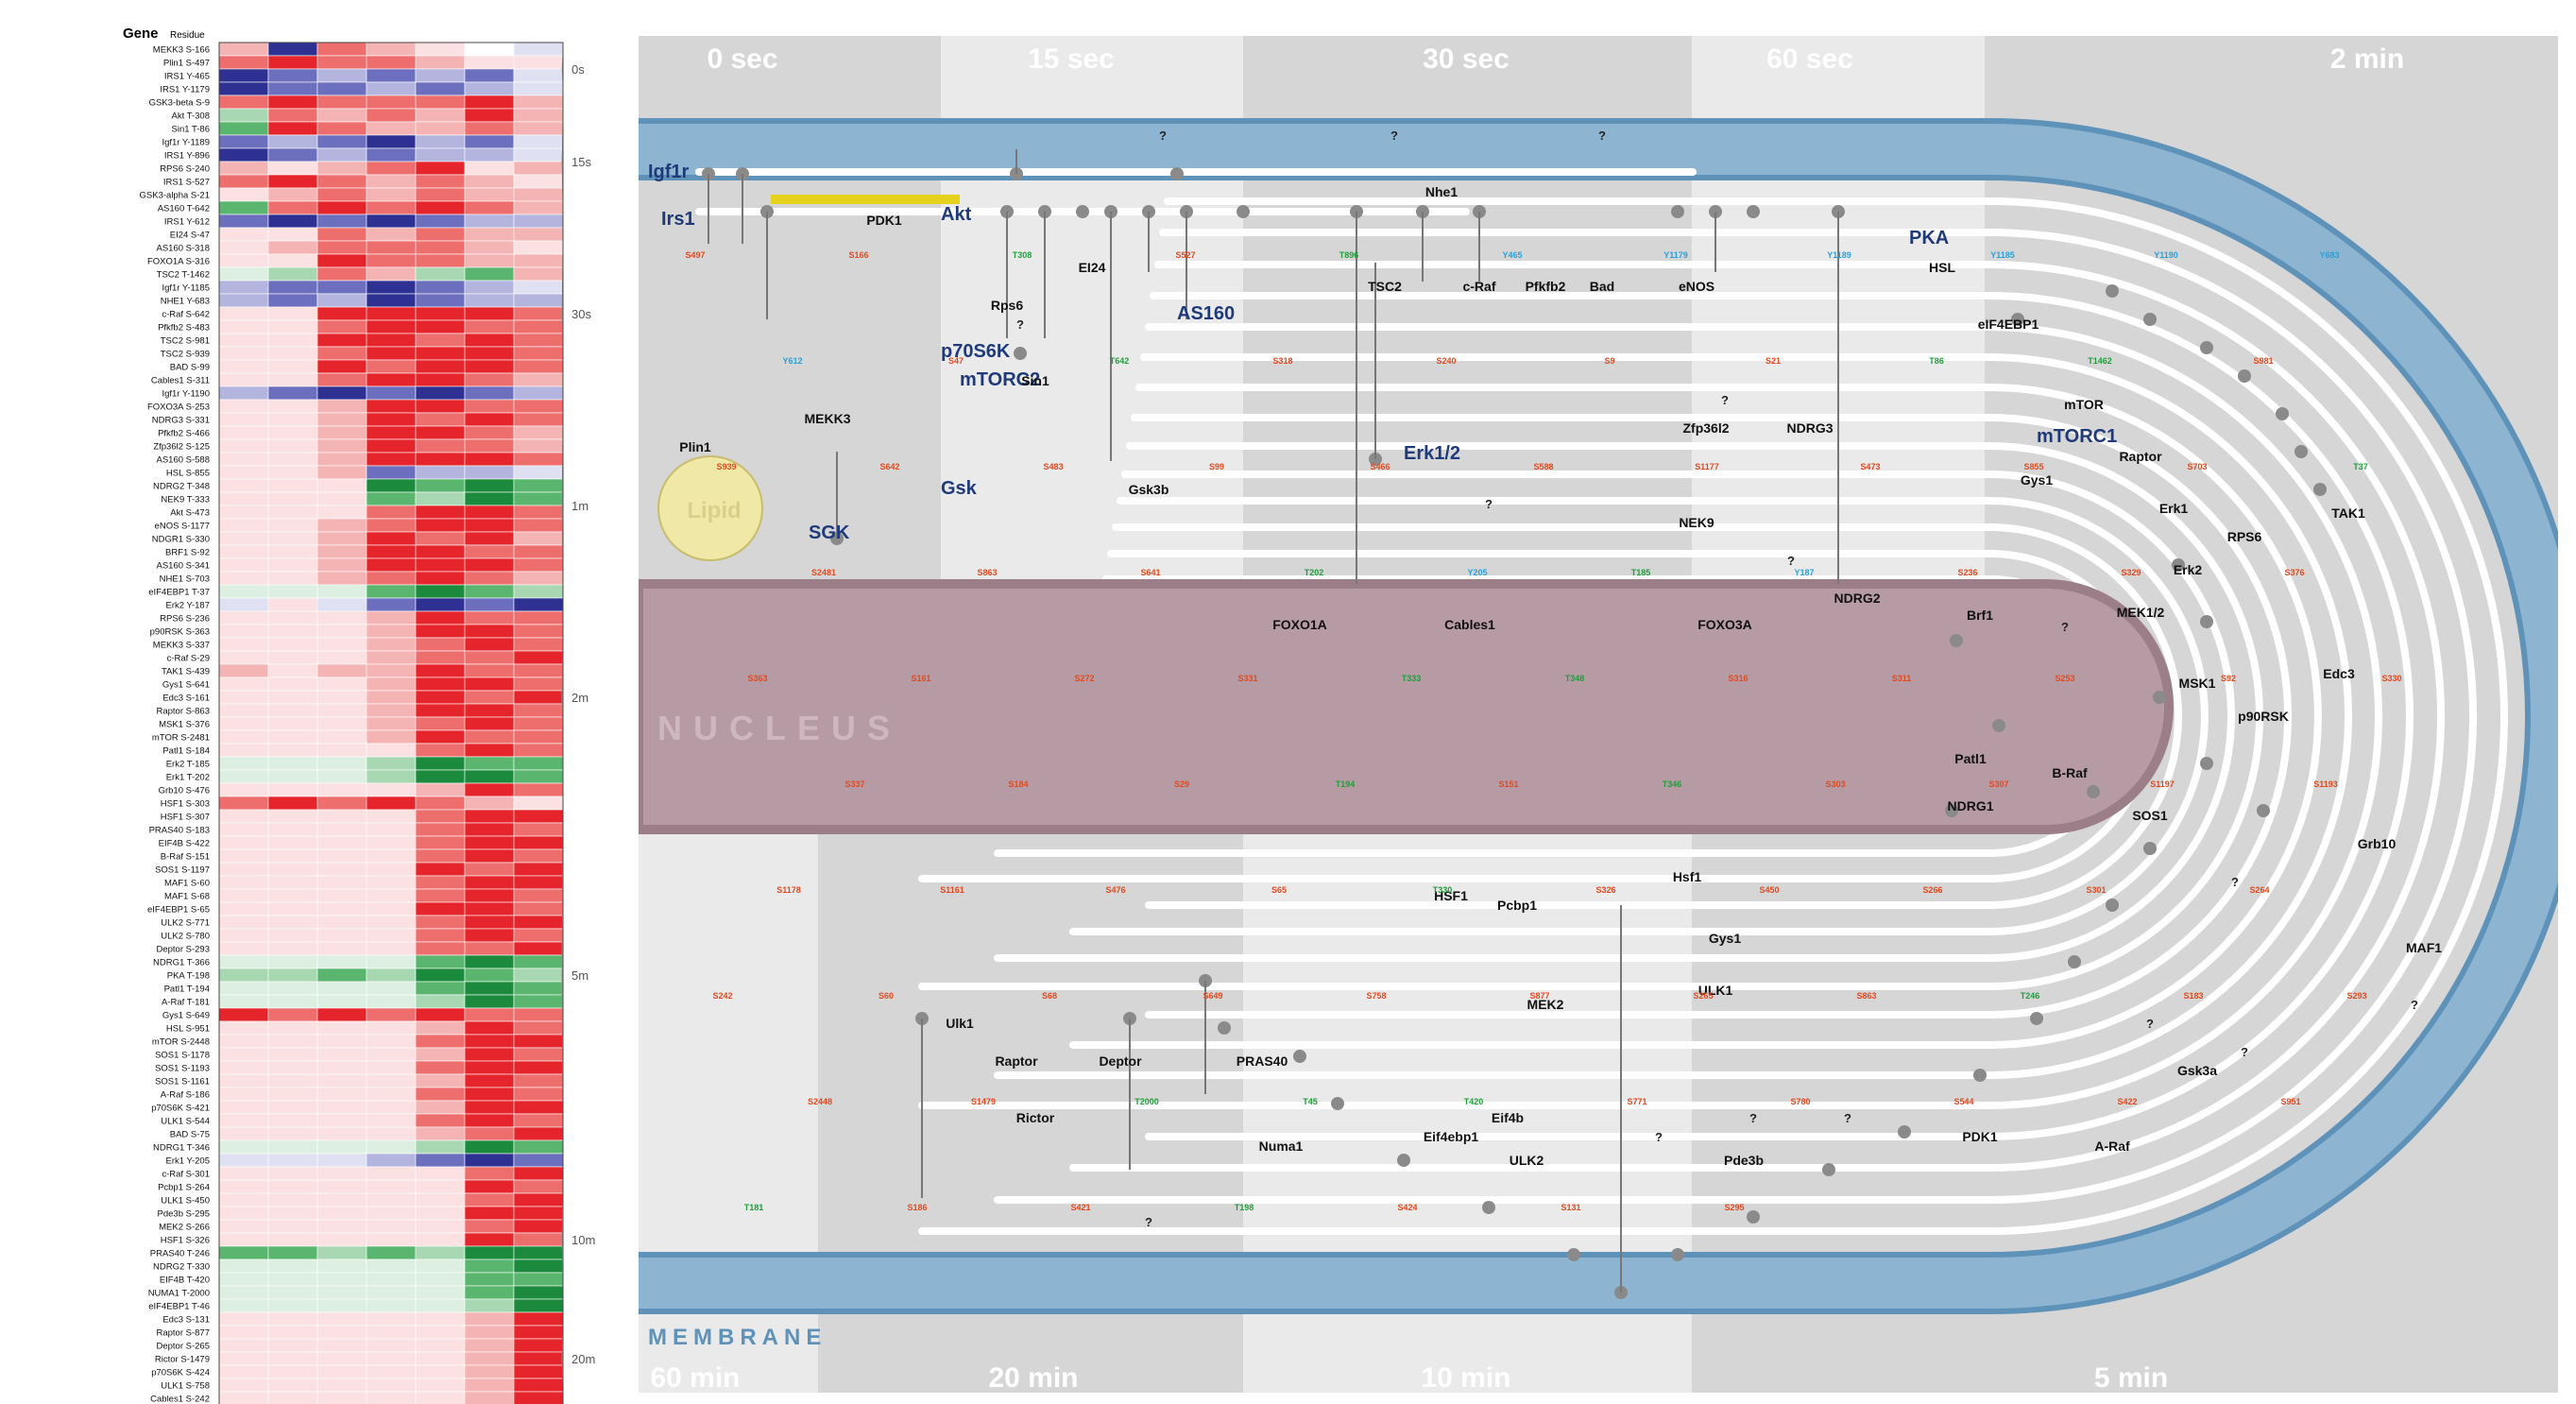 The image size is (2576, 1404). Describe the element at coordinates (1247, 678) in the screenshot. I see `site-label: S331` at that location.